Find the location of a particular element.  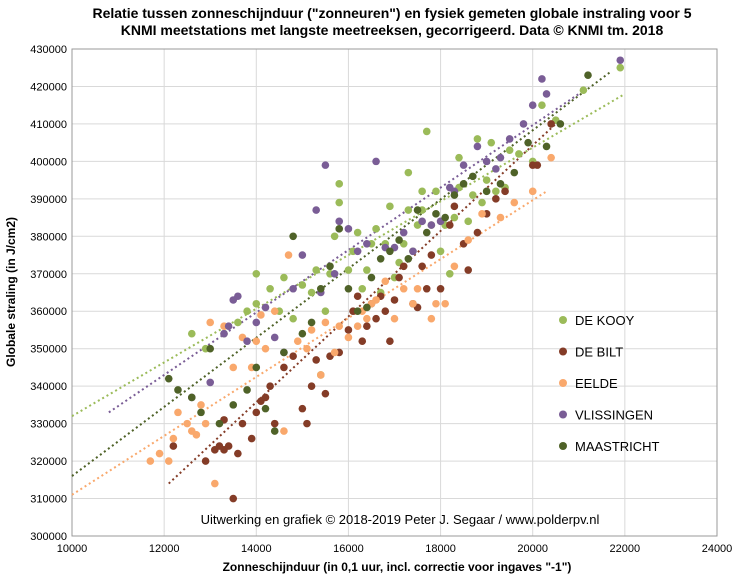

x-tick-label: 18000 is located at coordinates (440, 549).